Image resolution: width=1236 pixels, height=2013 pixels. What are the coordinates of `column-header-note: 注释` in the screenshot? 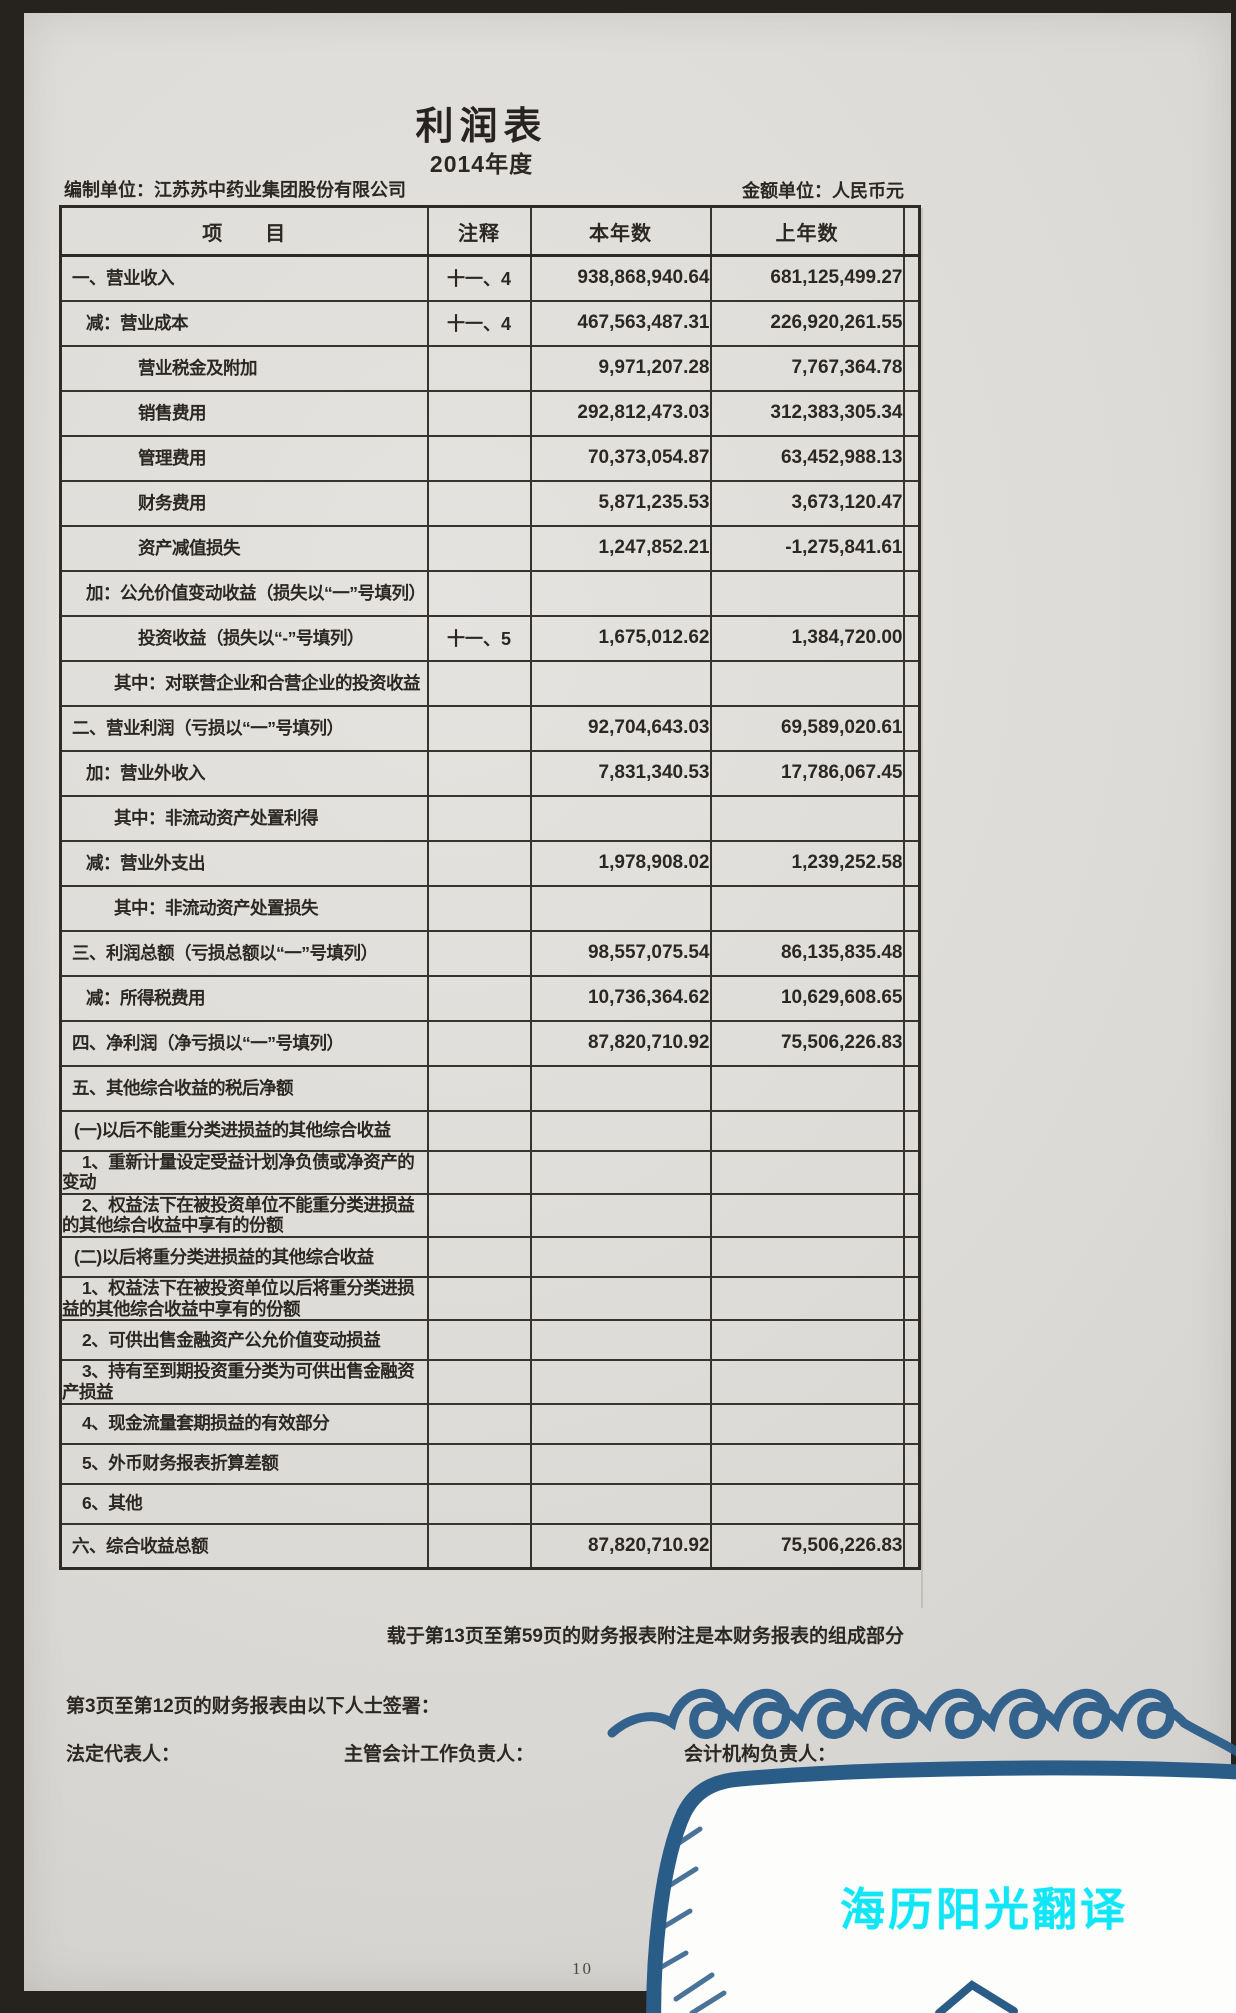 It's located at (479, 231).